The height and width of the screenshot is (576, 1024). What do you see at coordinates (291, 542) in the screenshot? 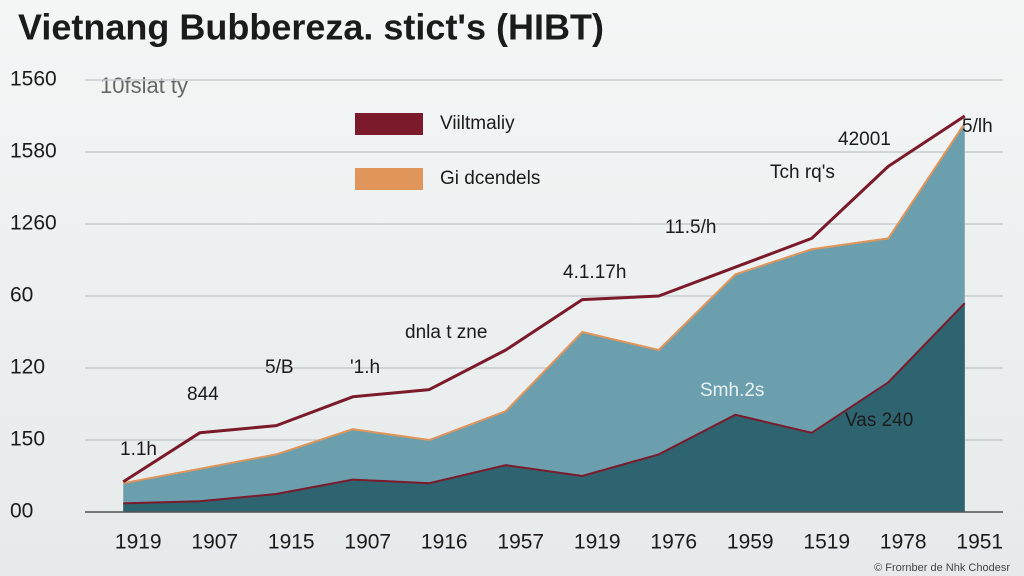
I see `x-tick-label: 1915` at bounding box center [291, 542].